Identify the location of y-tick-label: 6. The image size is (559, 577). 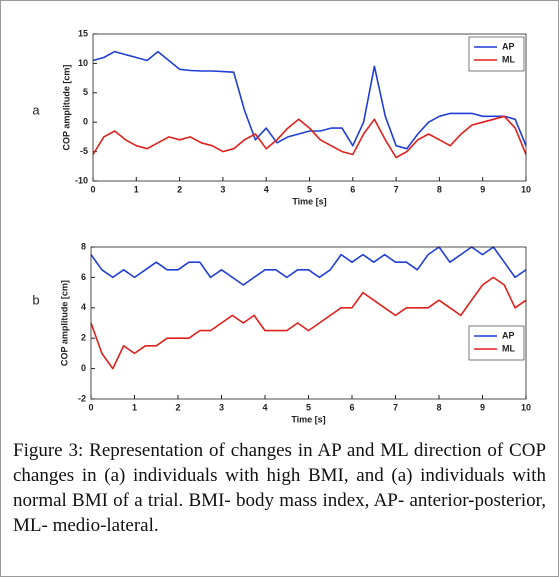
(83, 277).